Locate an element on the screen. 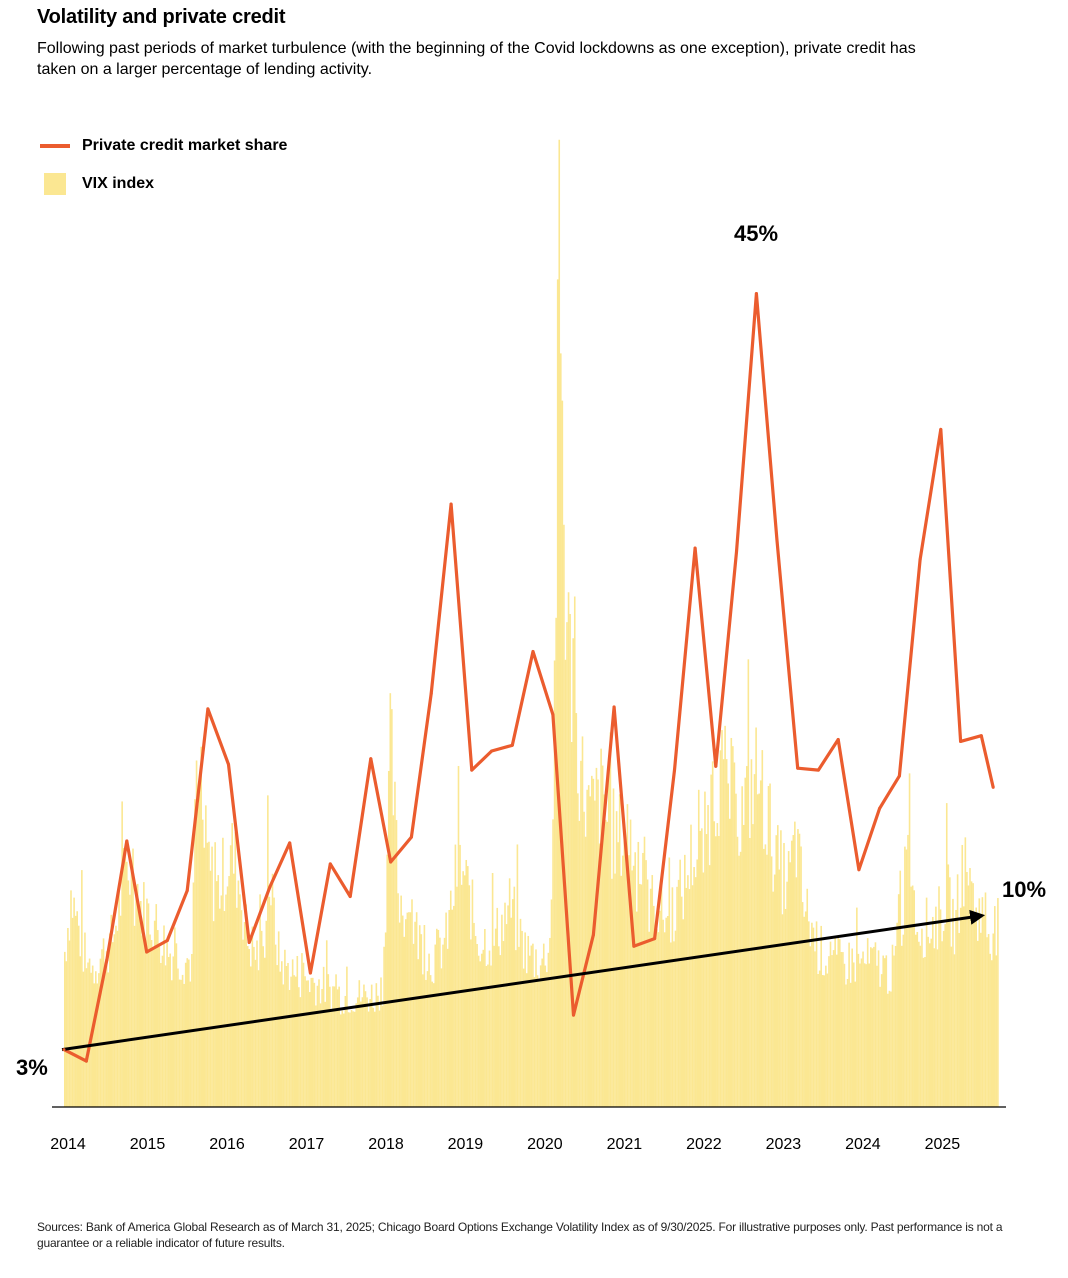 Image resolution: width=1068 pixels, height=1278 pixels. x-tick-label: 2015 is located at coordinates (148, 1144).